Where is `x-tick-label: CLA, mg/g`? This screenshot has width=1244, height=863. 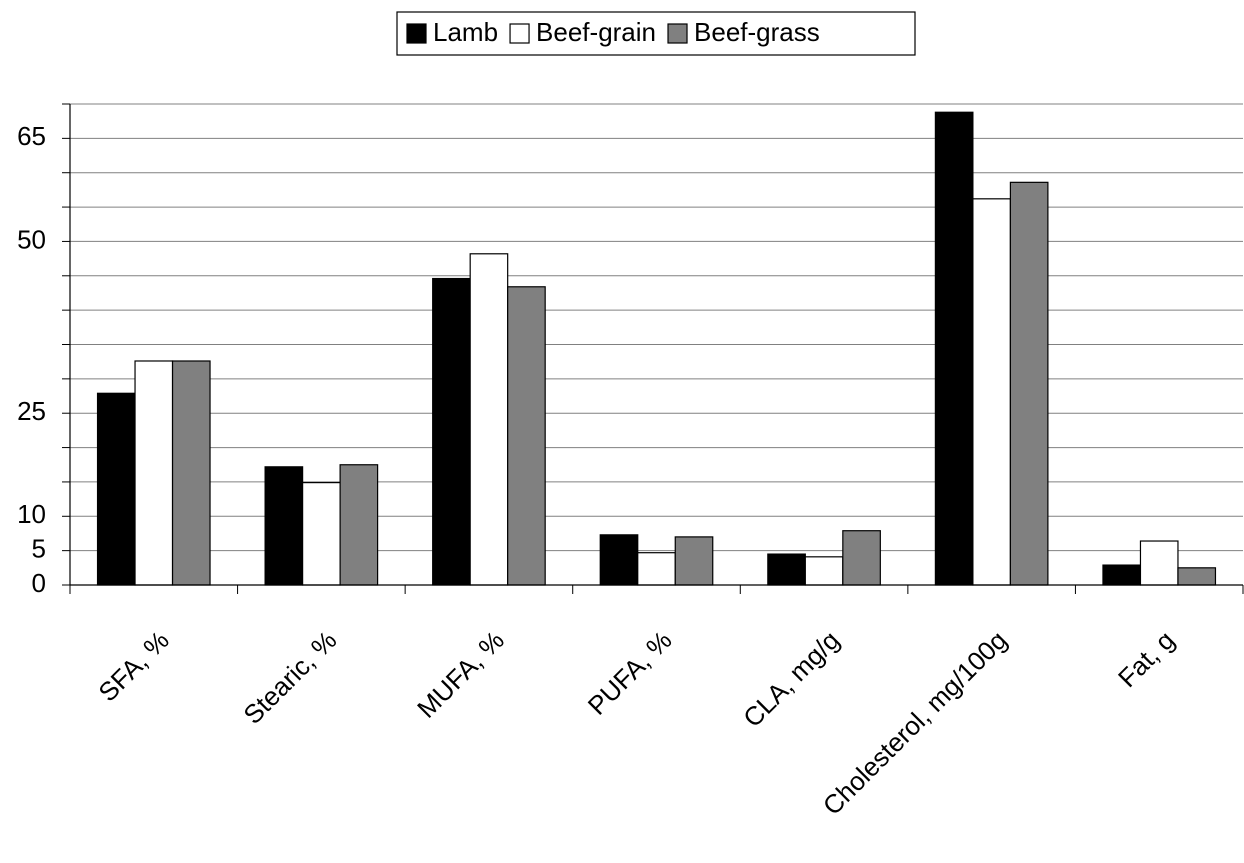 x-tick-label: CLA, mg/g is located at coordinates (791, 679).